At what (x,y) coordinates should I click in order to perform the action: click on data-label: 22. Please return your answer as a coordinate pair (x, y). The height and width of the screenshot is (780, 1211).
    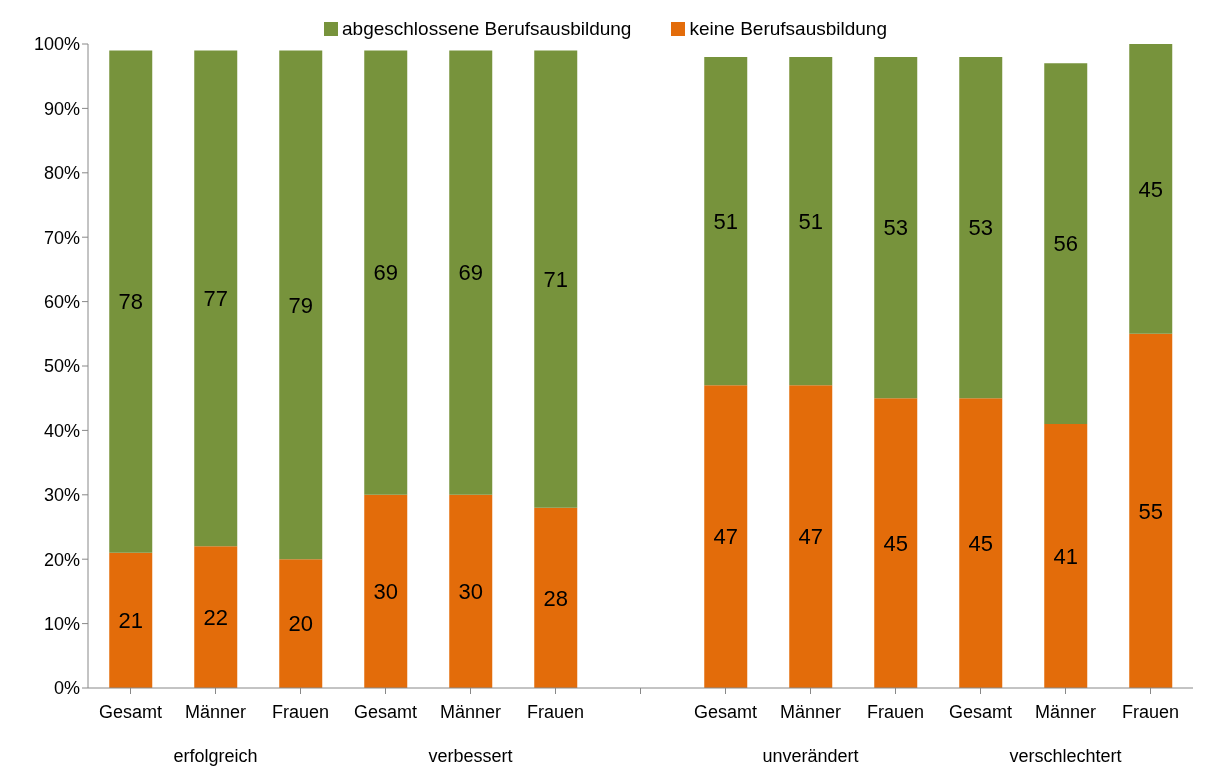
    Looking at the image, I should click on (215, 617).